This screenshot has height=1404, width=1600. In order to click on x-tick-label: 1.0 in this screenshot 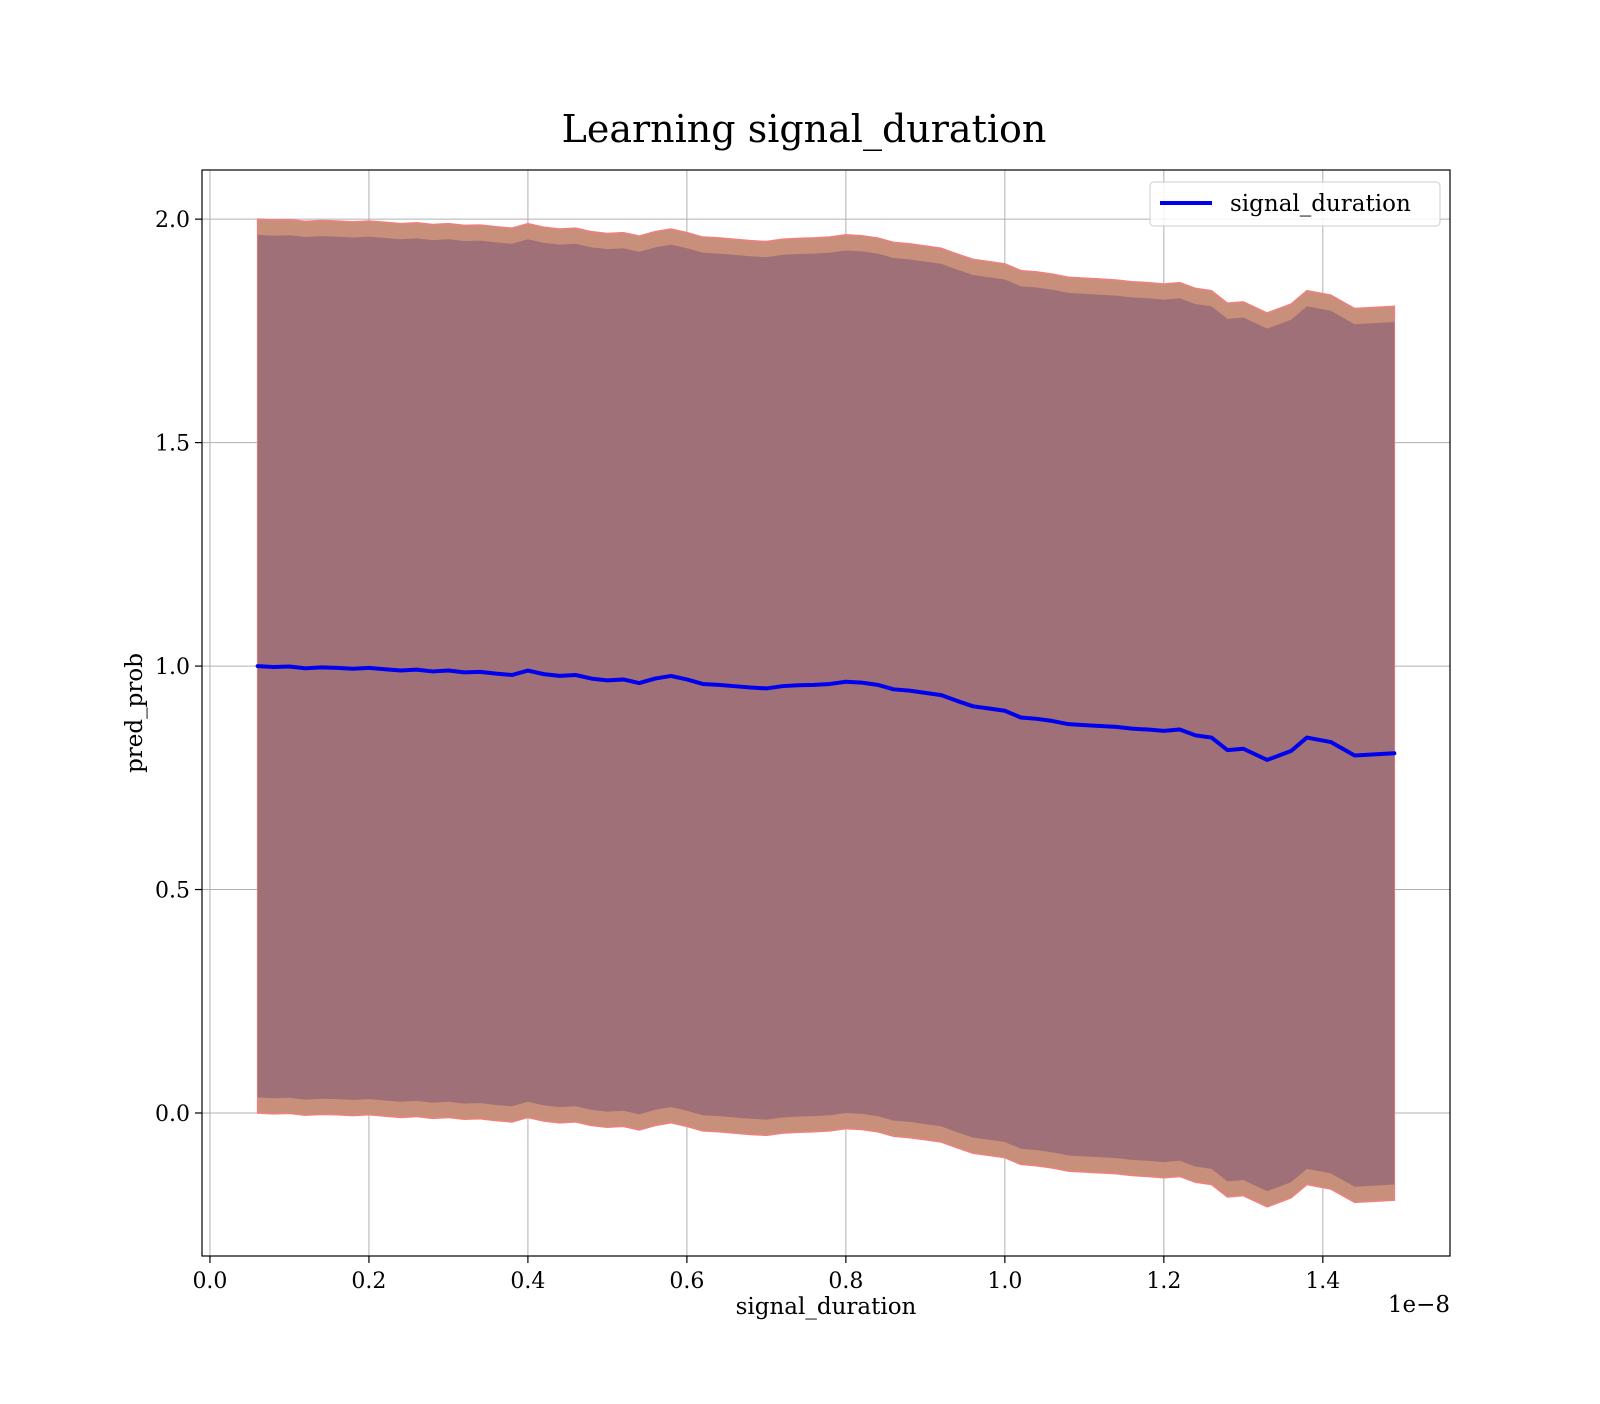, I will do `click(1004, 1281)`.